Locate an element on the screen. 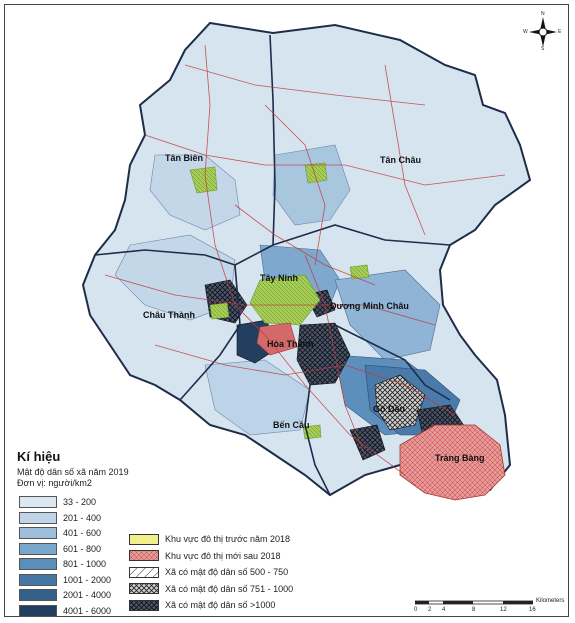 The height and width of the screenshot is (623, 575). compass-n: N is located at coordinates (543, 14).